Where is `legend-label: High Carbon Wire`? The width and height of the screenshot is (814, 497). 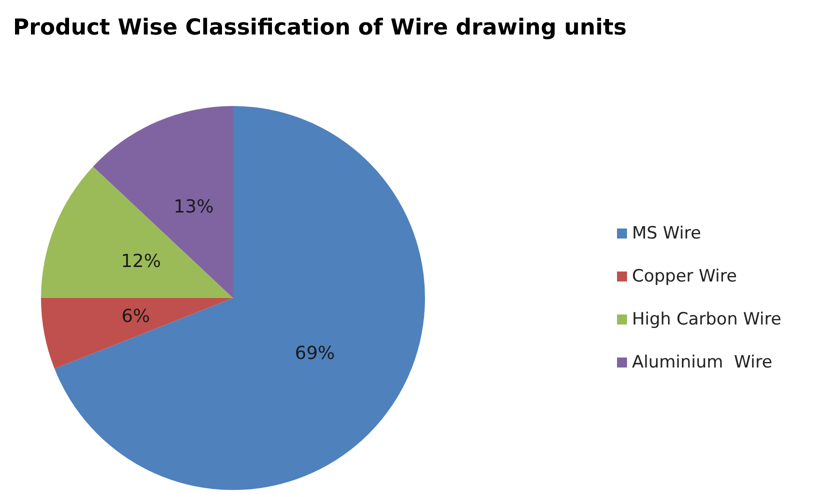 legend-label: High Carbon Wire is located at coordinates (707, 320).